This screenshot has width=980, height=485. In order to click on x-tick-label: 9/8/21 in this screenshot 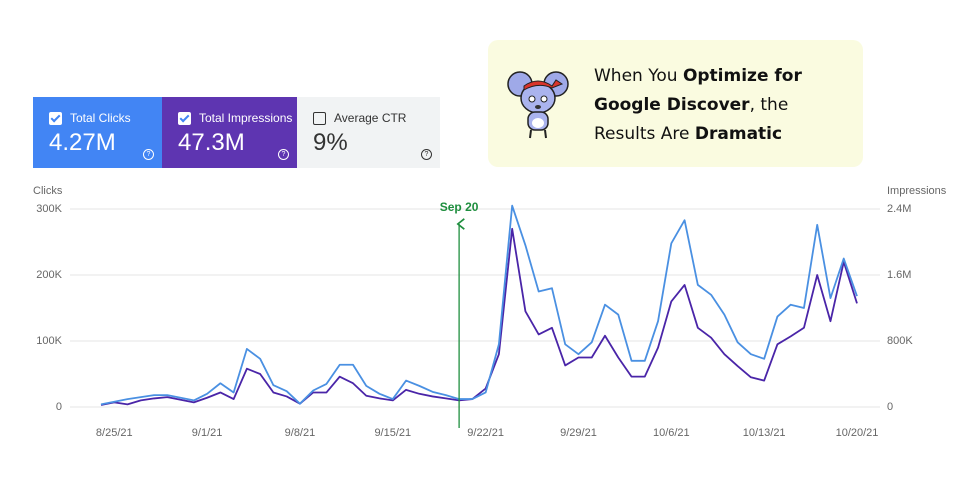, I will do `click(300, 433)`.